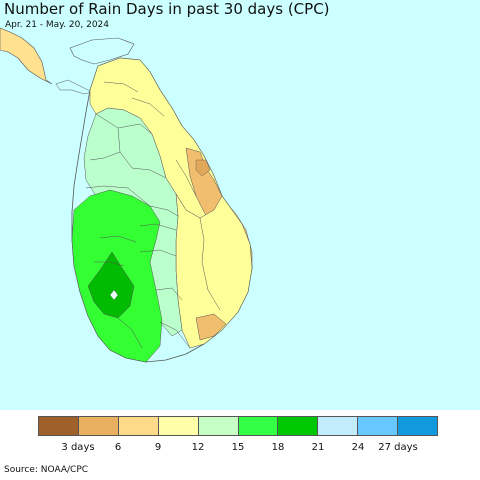 The image size is (480, 480). What do you see at coordinates (26, 56) in the screenshot?
I see `india-coast` at bounding box center [26, 56].